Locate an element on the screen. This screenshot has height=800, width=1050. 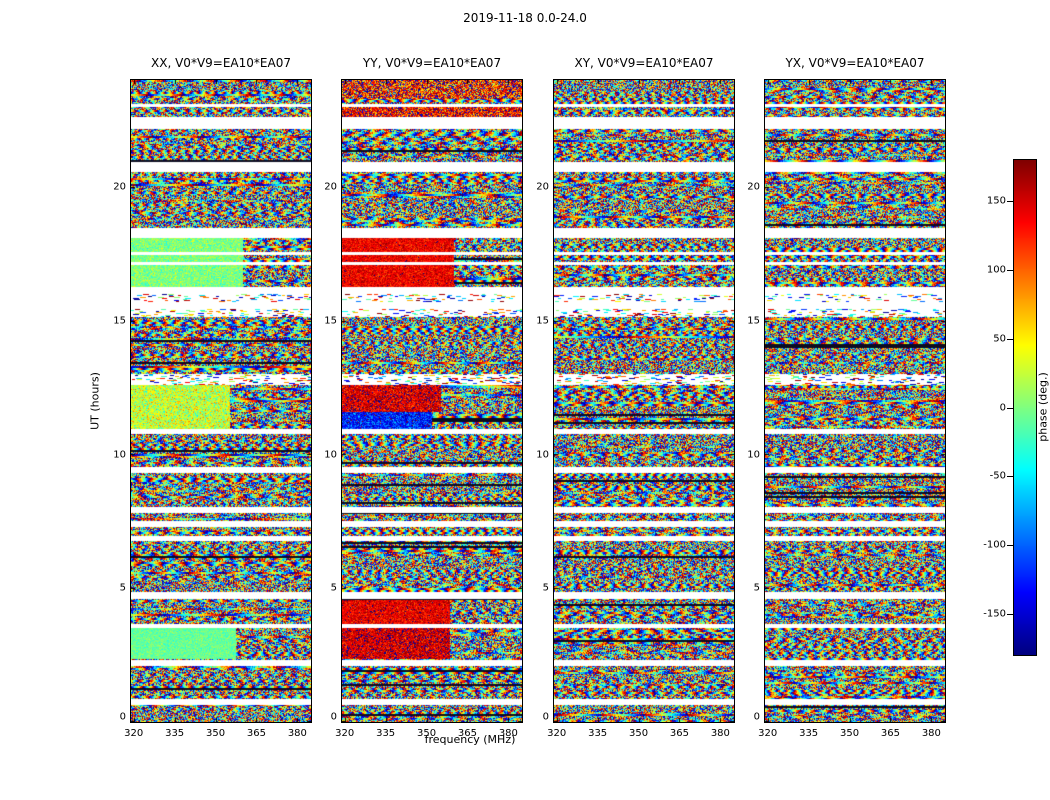
colorbar-tick-label: -50 is located at coordinates (997, 476).